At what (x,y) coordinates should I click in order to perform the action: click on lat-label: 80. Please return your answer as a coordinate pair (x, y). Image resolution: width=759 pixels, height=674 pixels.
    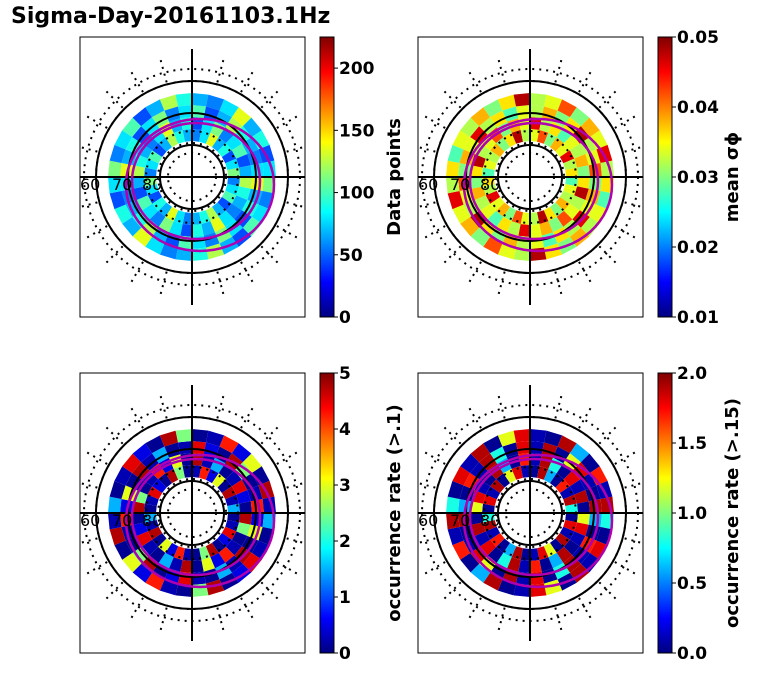
    Looking at the image, I should click on (490, 184).